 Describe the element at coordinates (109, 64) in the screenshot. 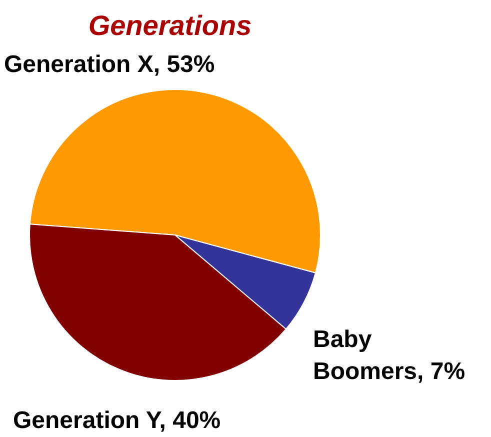

I see `slice-label: Generation X, 53%` at that location.